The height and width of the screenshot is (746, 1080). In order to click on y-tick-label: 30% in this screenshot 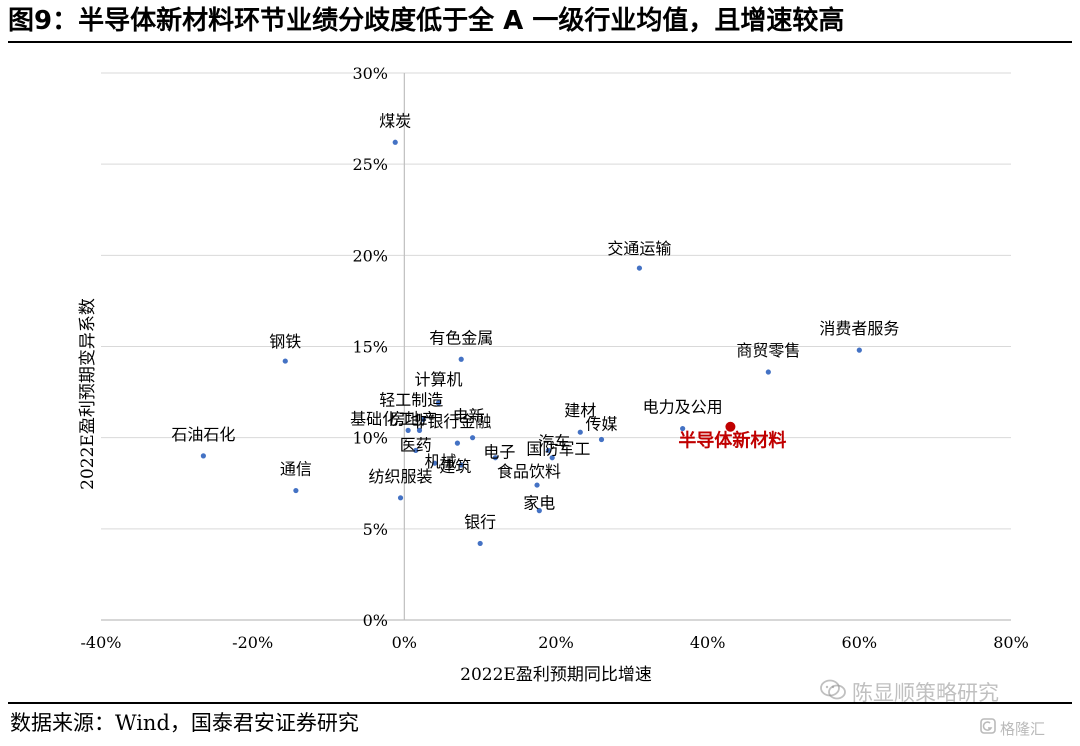, I will do `click(370, 73)`.